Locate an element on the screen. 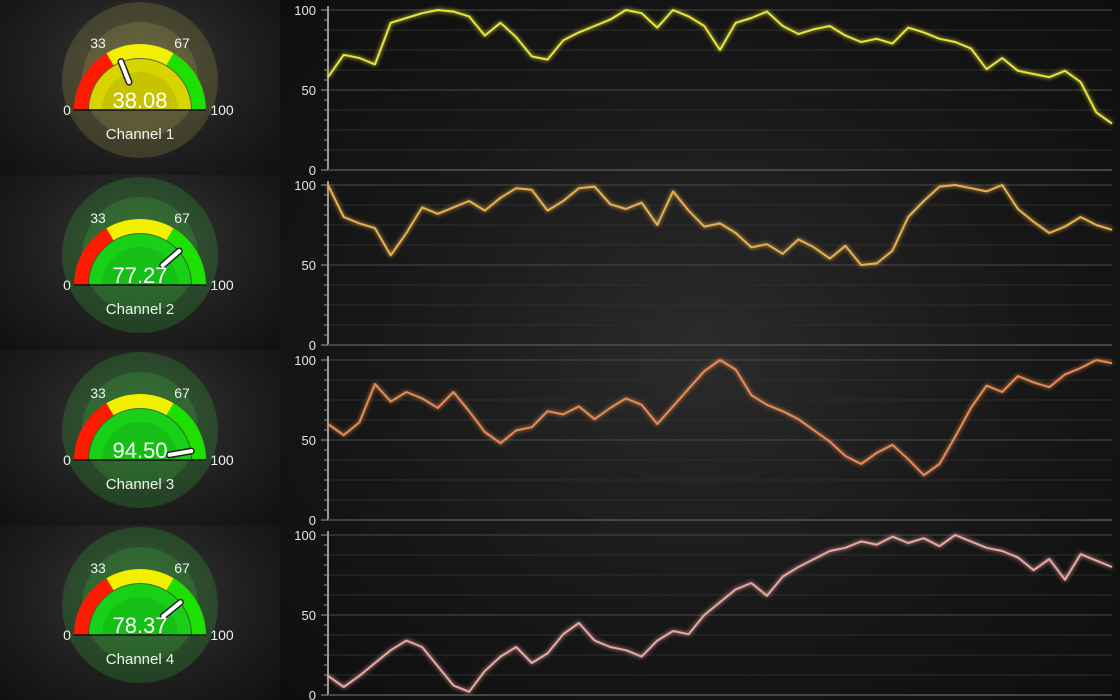 Image resolution: width=1120 pixels, height=700 pixels. gauge-panel-2: 0 33 67 100 77.27 Channel 2 is located at coordinates (140, 262).